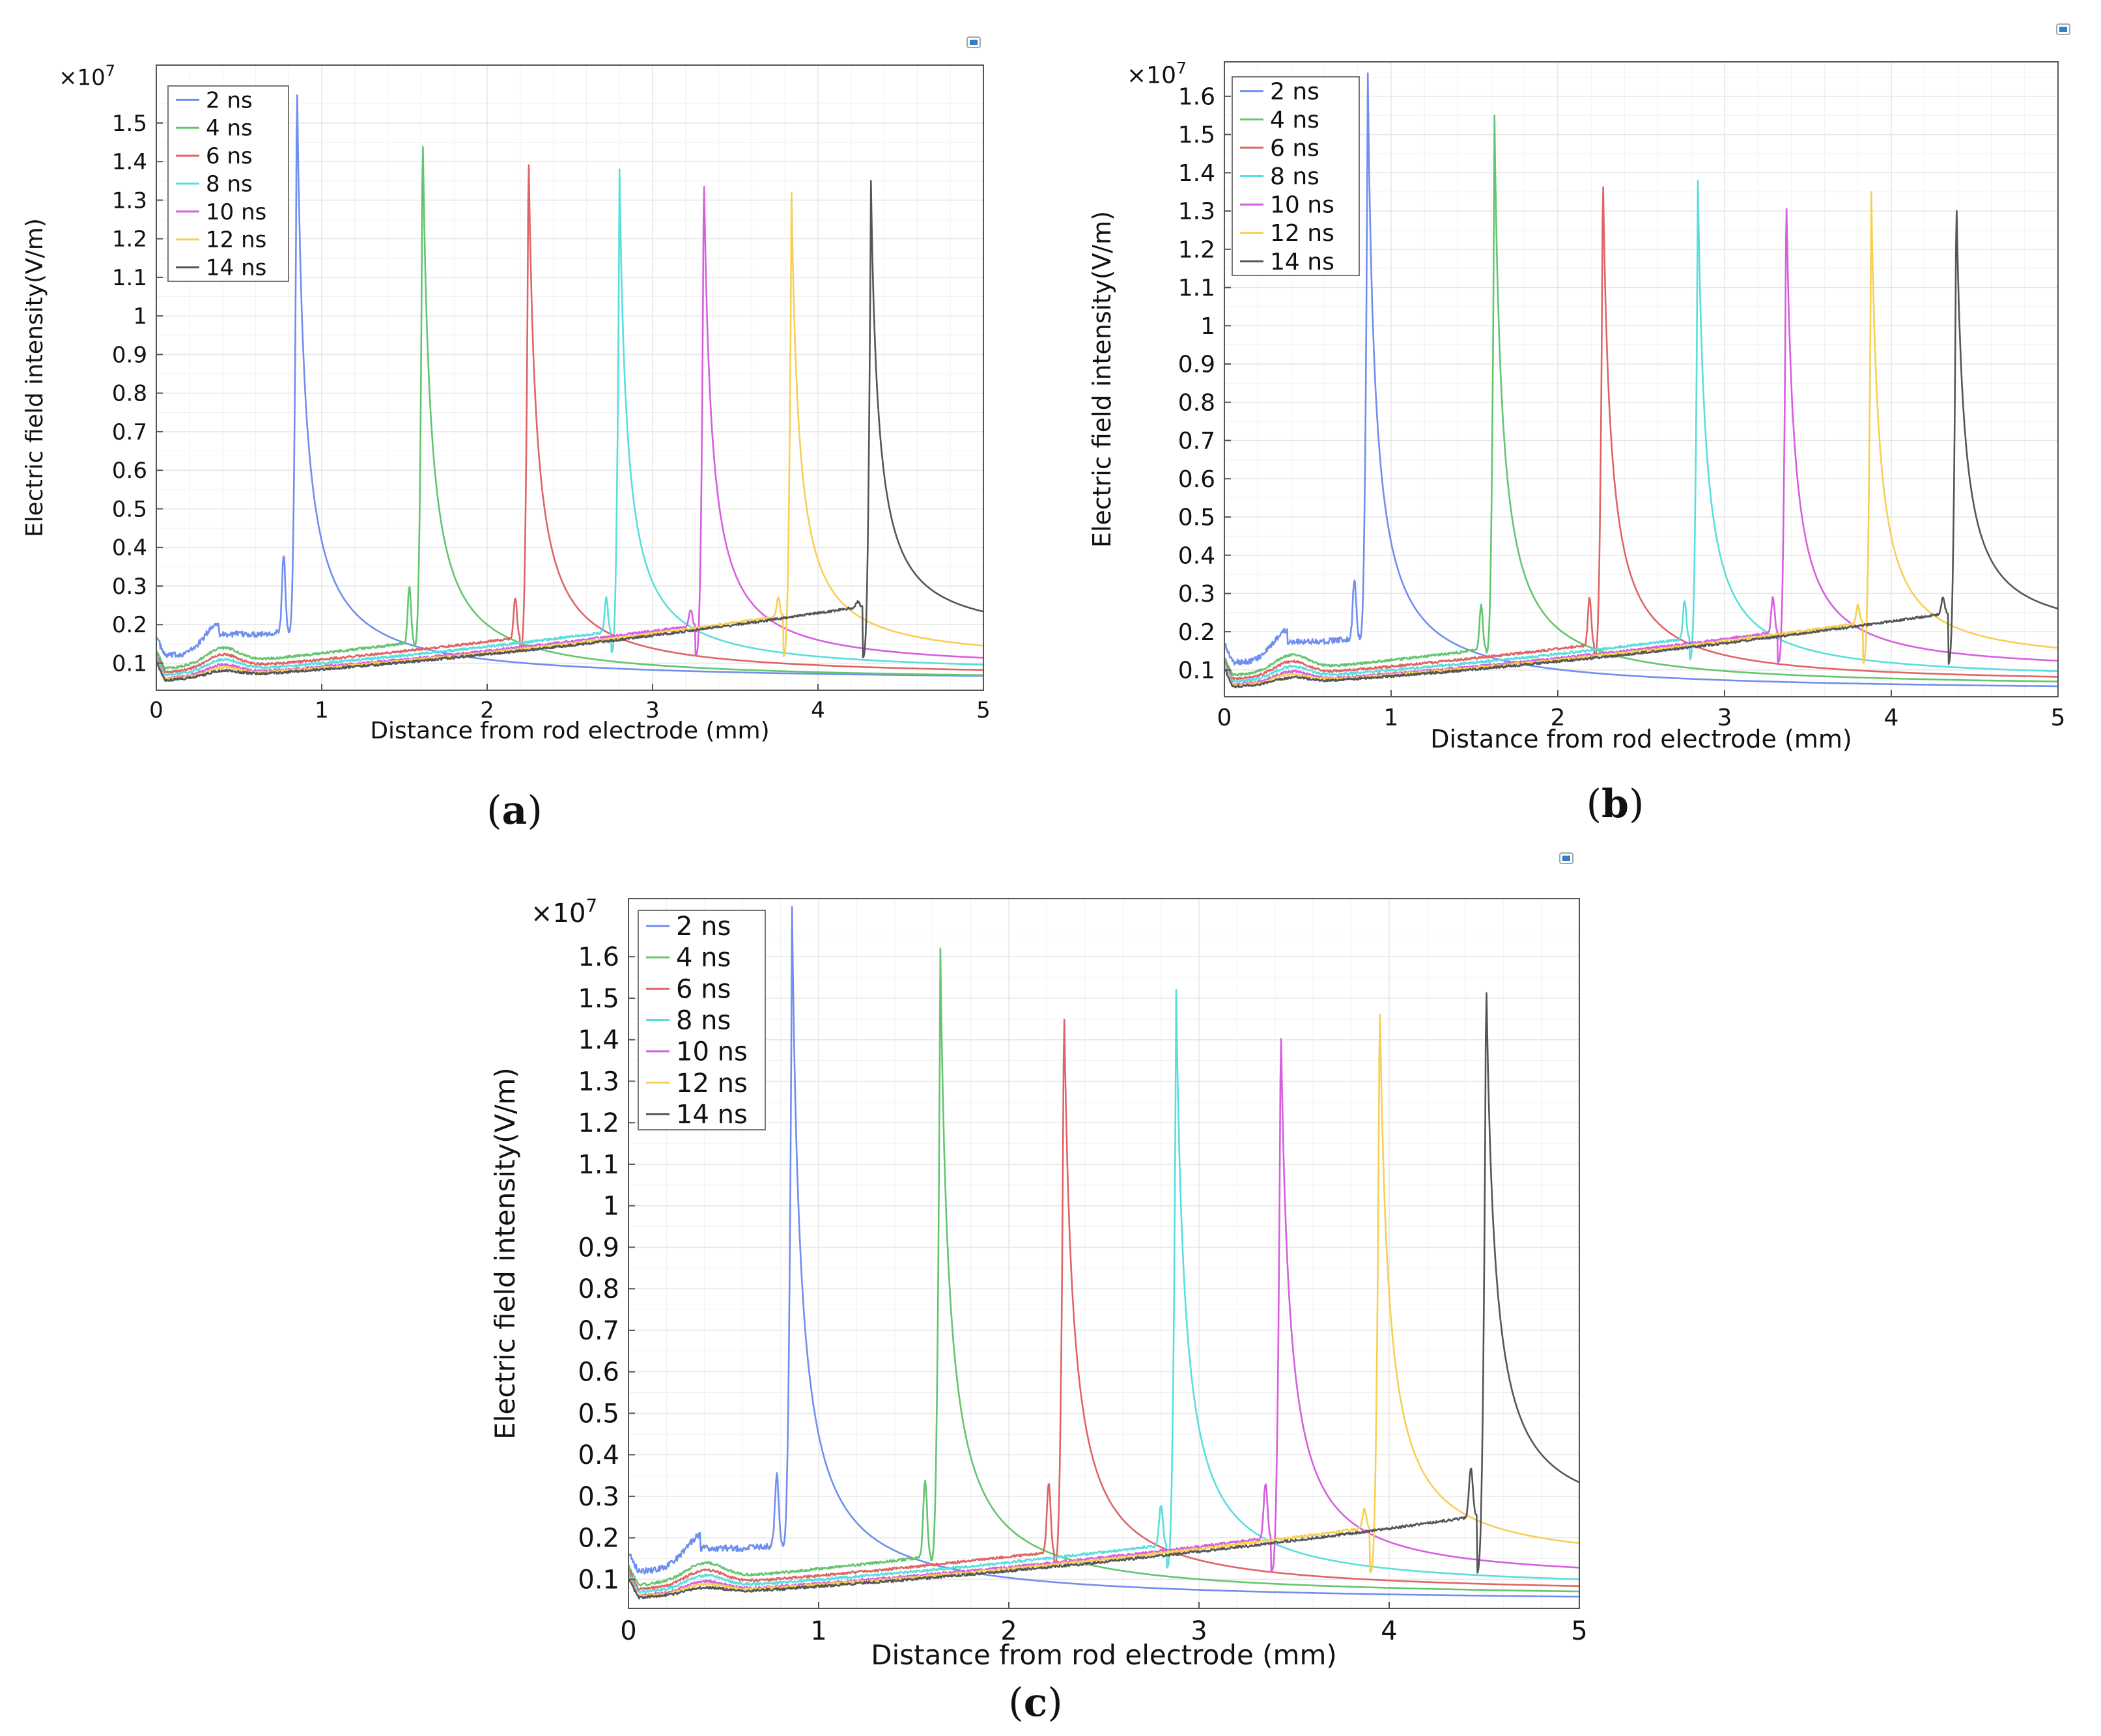 Image resolution: width=2101 pixels, height=1736 pixels. I want to click on axis-multiplier: ×10⁷, so click(87, 77).